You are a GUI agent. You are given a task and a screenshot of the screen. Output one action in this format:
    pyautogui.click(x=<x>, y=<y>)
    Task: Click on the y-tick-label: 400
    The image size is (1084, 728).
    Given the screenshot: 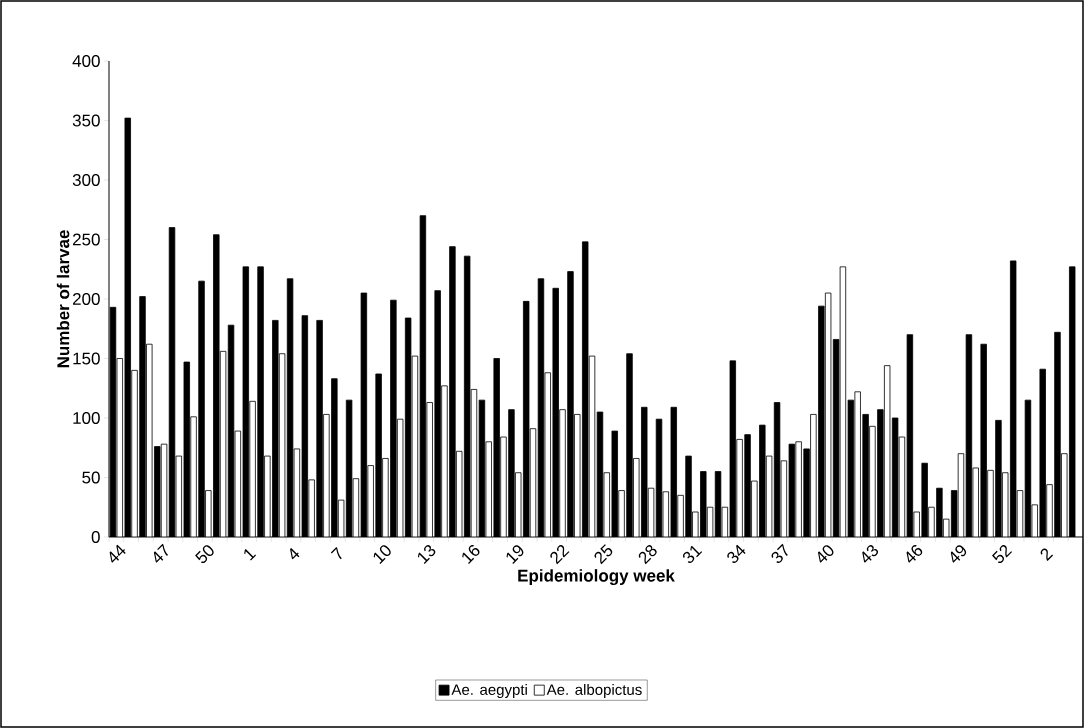 What is the action you would take?
    pyautogui.click(x=86, y=61)
    